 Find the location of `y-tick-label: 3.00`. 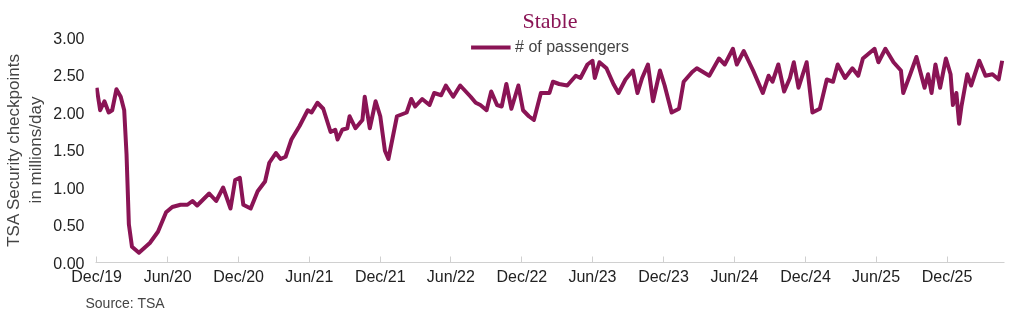

y-tick-label: 3.00 is located at coordinates (69, 38).